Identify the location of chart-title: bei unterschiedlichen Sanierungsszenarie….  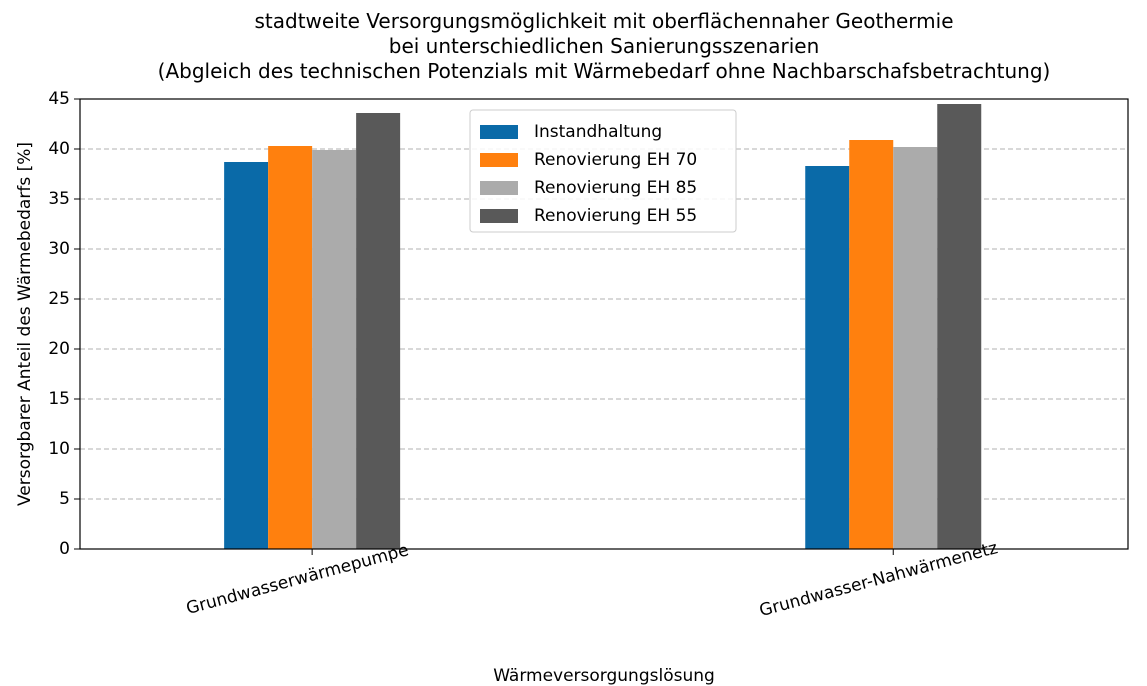
(604, 46).